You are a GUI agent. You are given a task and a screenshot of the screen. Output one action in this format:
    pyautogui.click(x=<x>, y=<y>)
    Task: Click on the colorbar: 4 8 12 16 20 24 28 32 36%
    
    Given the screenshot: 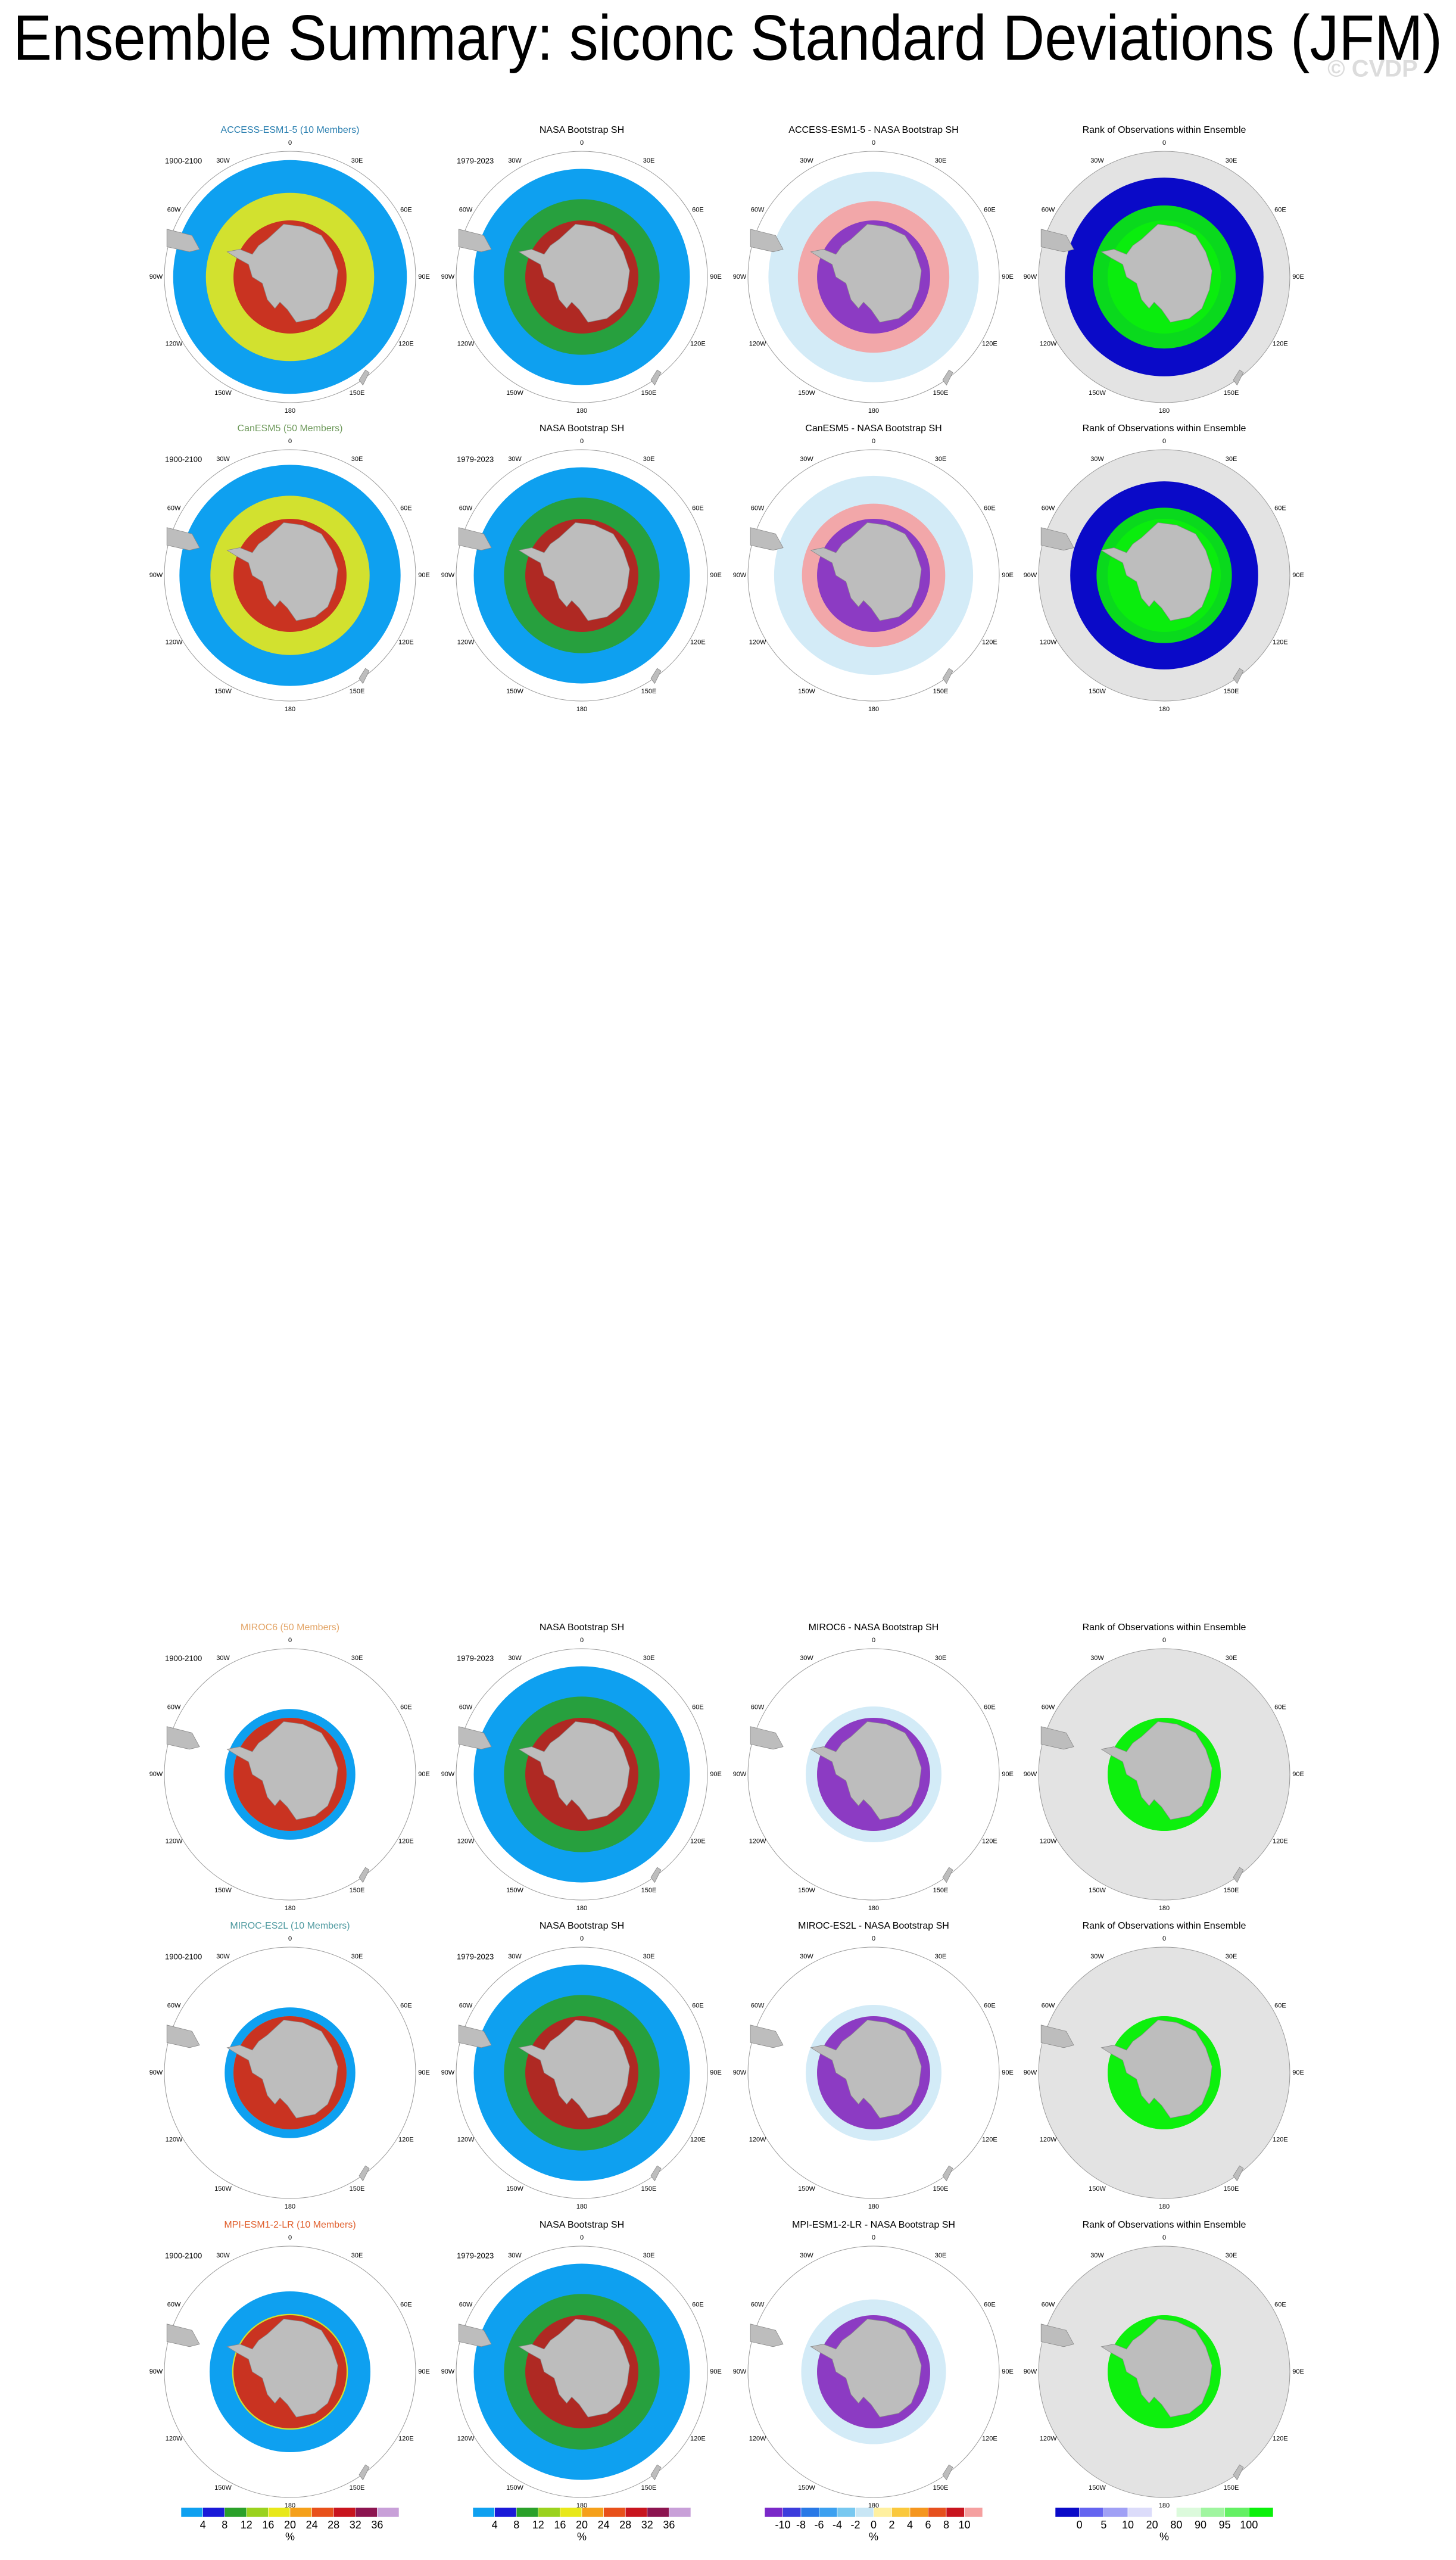 What is the action you would take?
    pyautogui.click(x=290, y=2525)
    